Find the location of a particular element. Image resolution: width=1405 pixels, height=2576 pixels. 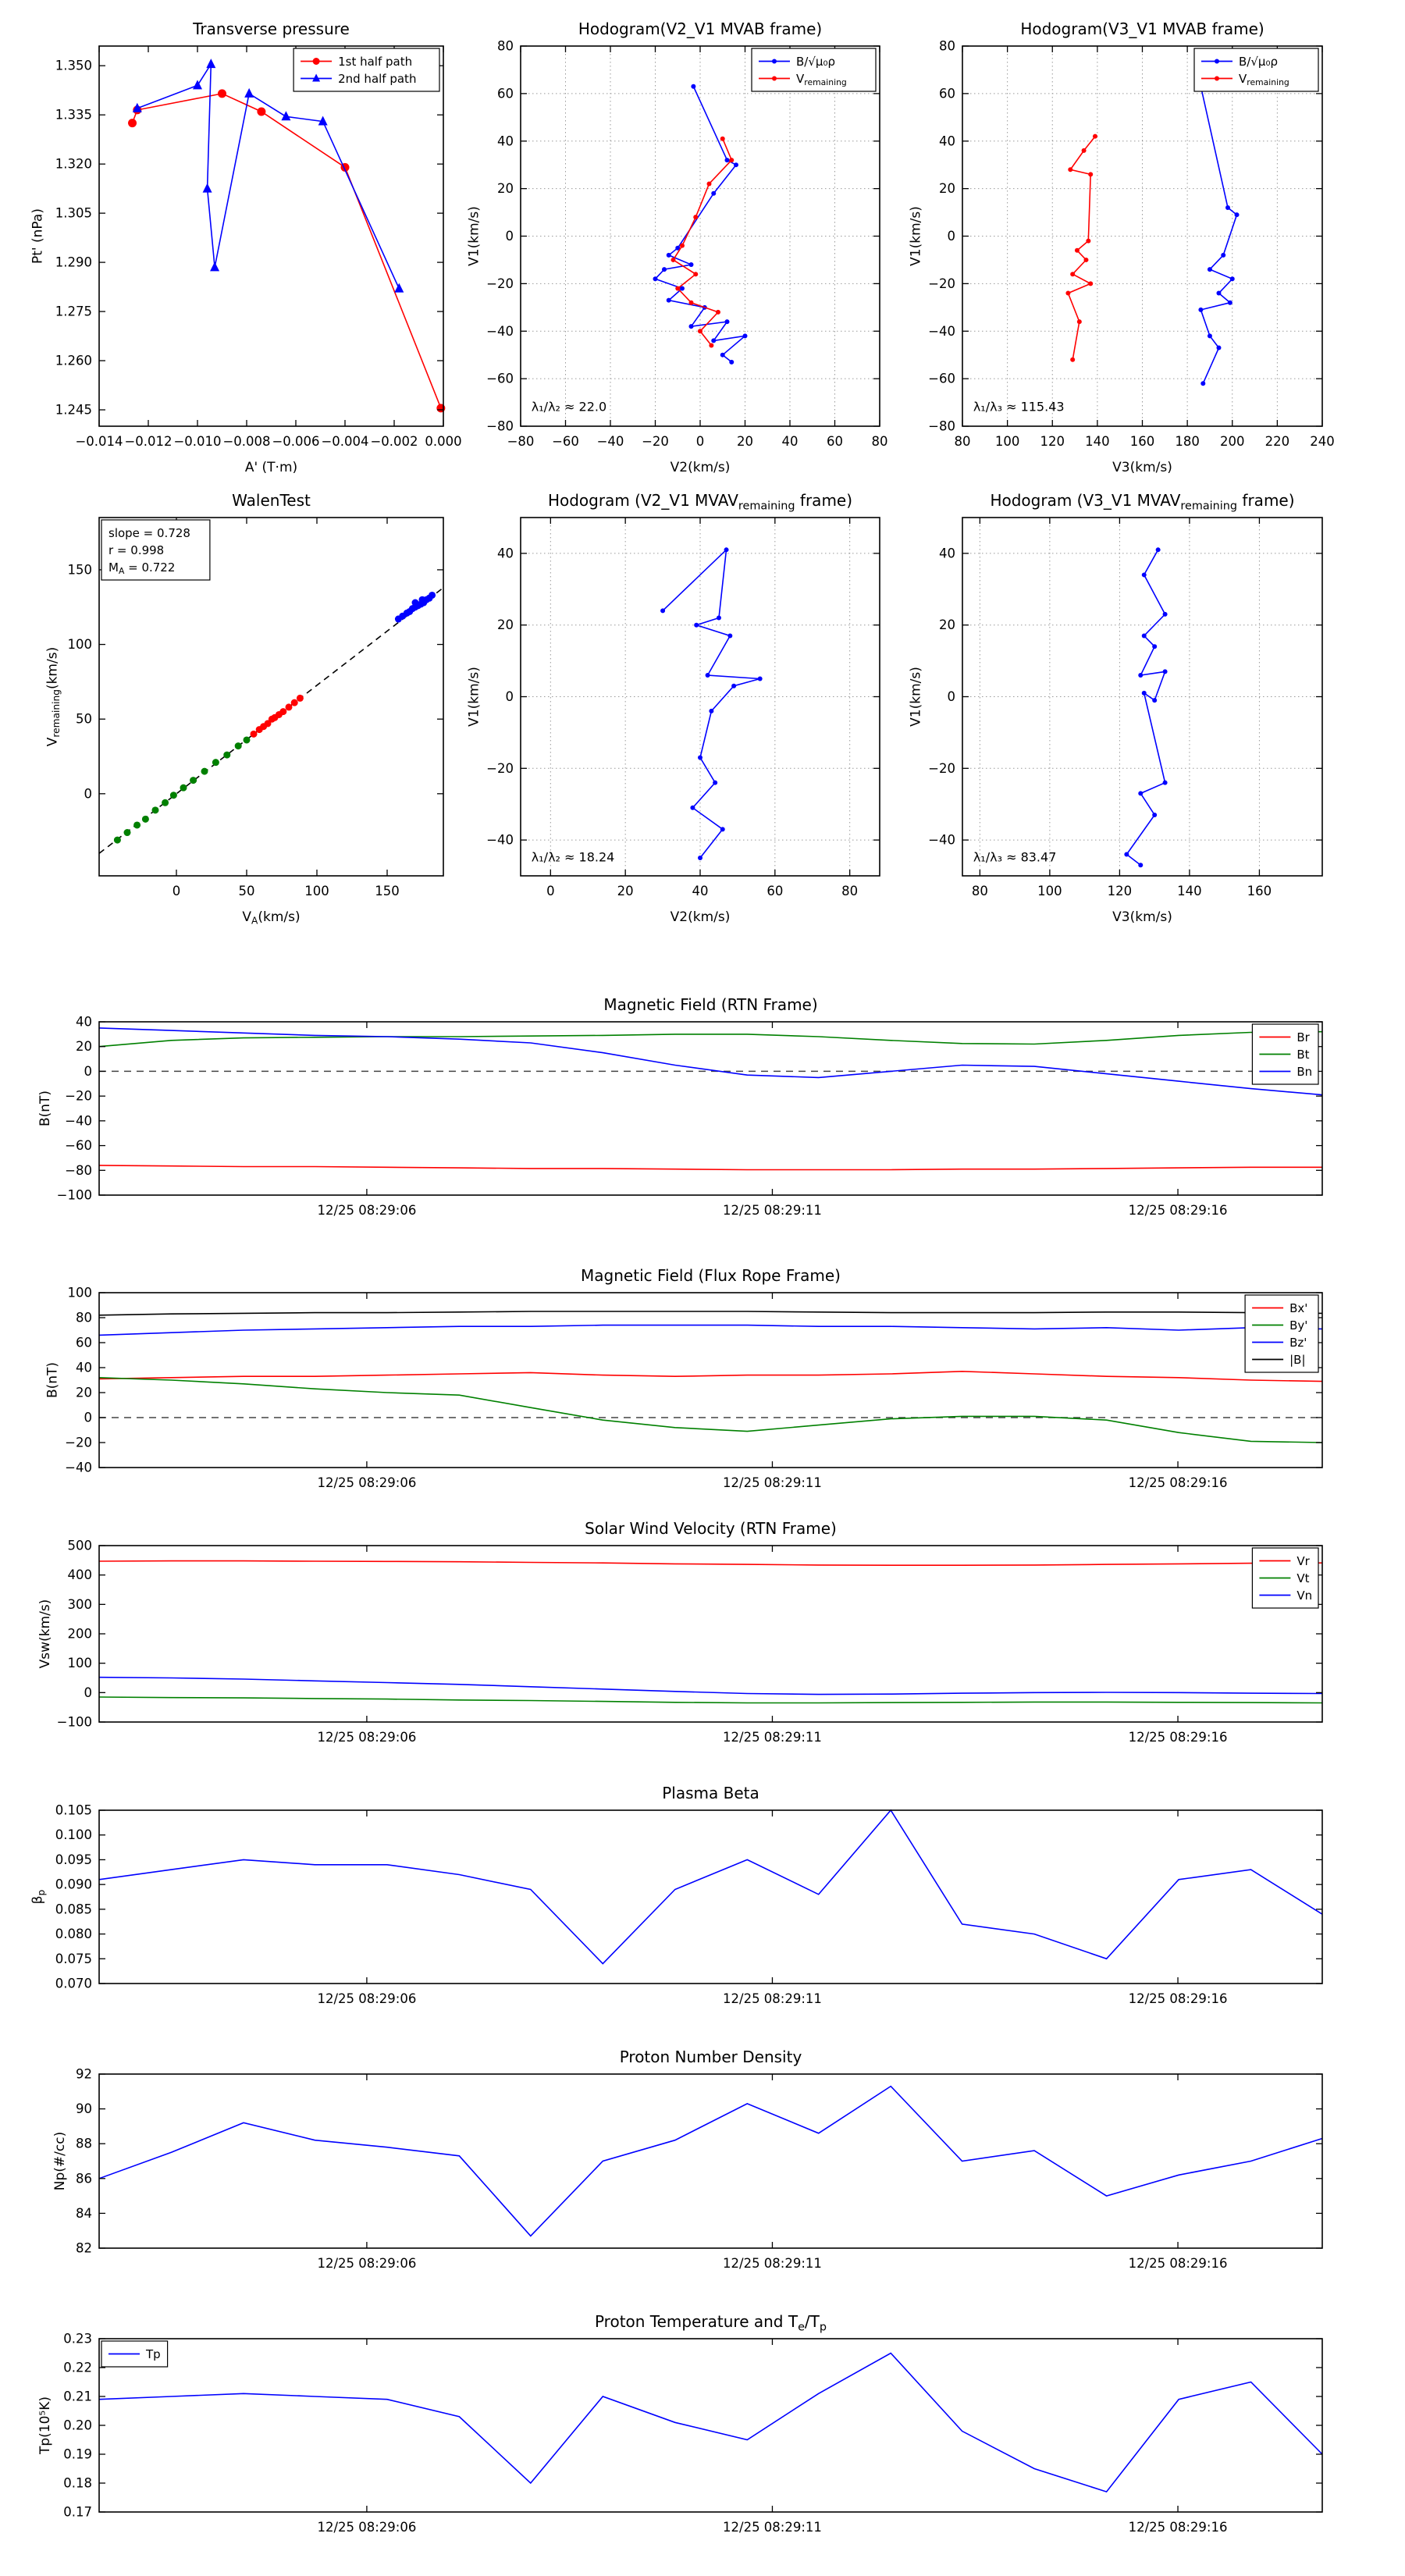

x-axis-label: V2(km/s) is located at coordinates (701, 917).